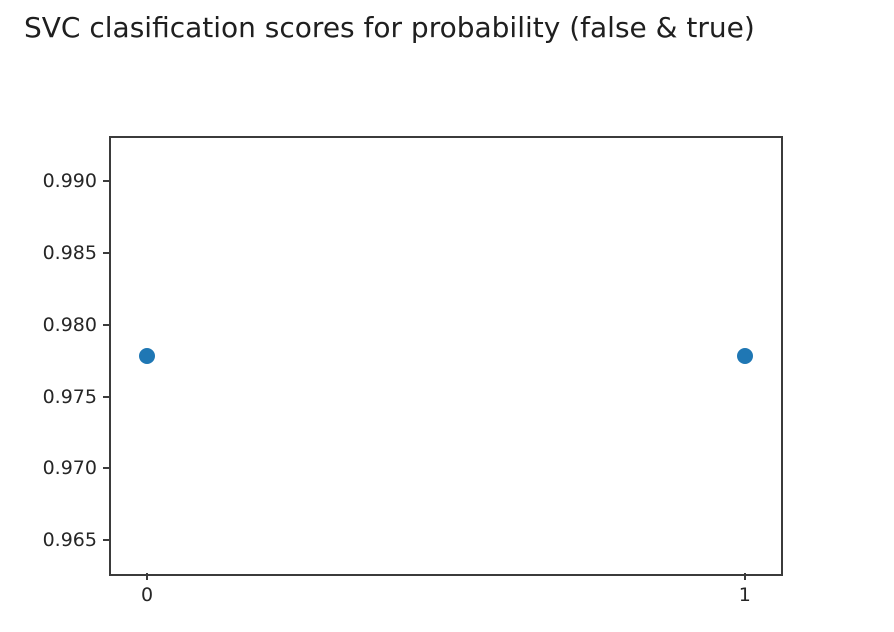 The height and width of the screenshot is (632, 894). I want to click on y-tick-label: 0.985, so click(69, 253).